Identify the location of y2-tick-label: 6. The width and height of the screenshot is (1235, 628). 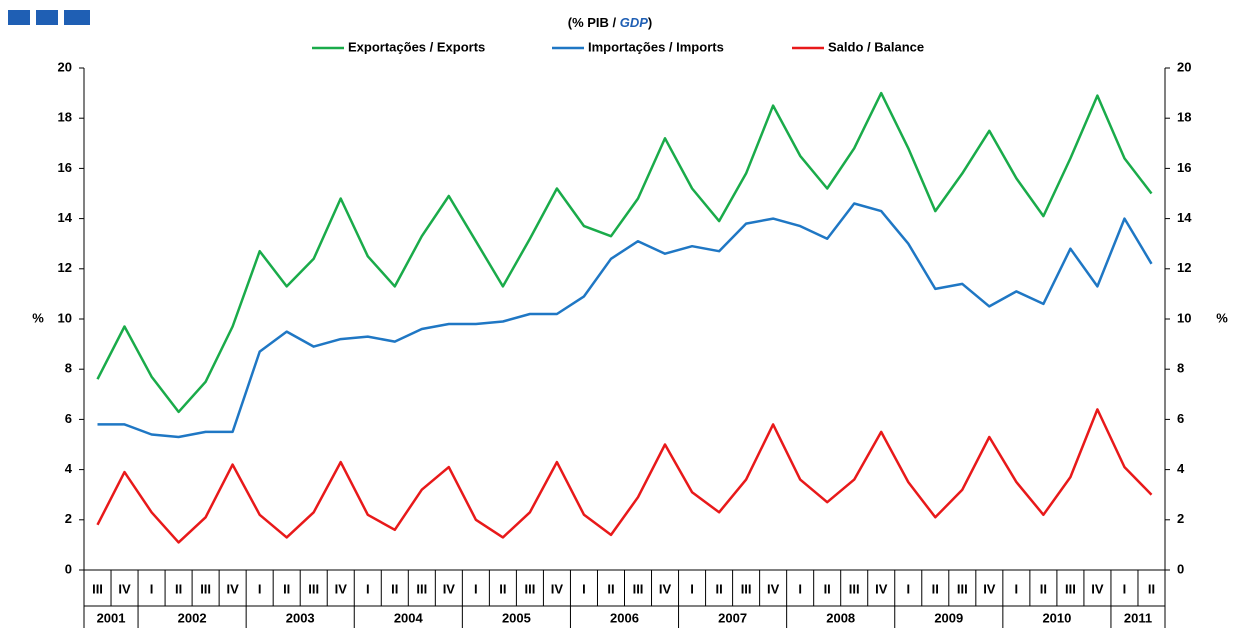
(1180, 418).